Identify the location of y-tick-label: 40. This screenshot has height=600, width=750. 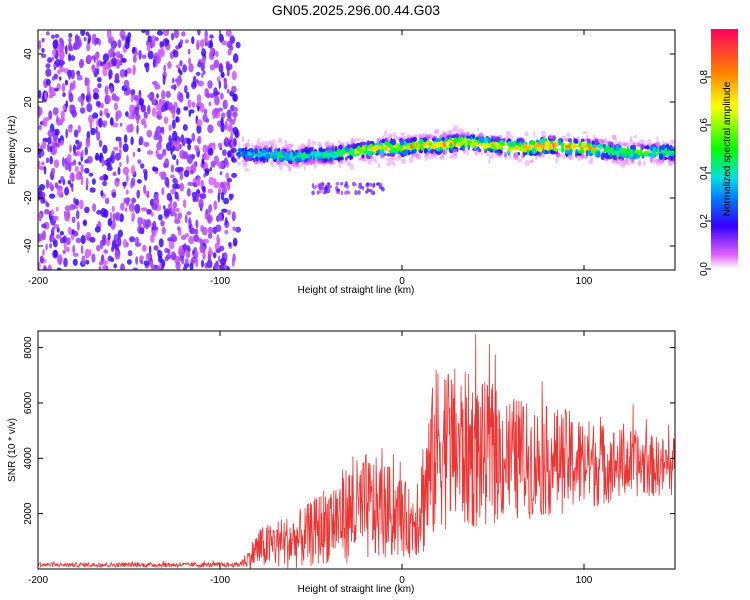
(28, 54).